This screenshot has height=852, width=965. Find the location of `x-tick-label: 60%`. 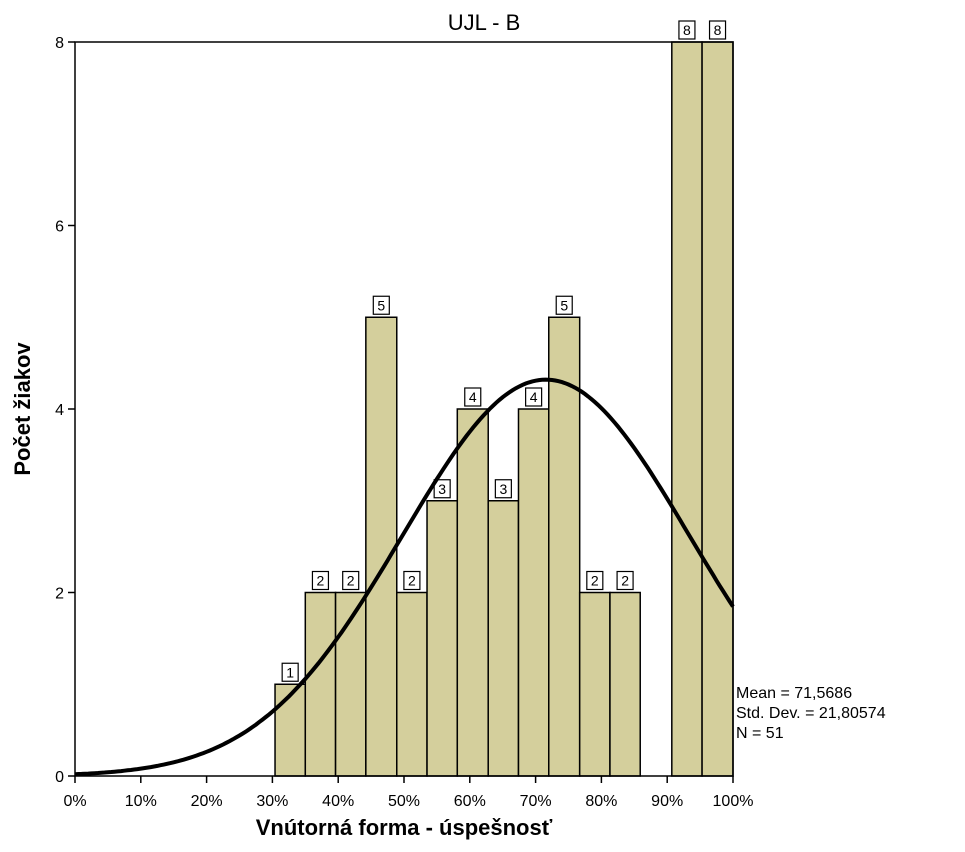

x-tick-label: 60% is located at coordinates (470, 801).